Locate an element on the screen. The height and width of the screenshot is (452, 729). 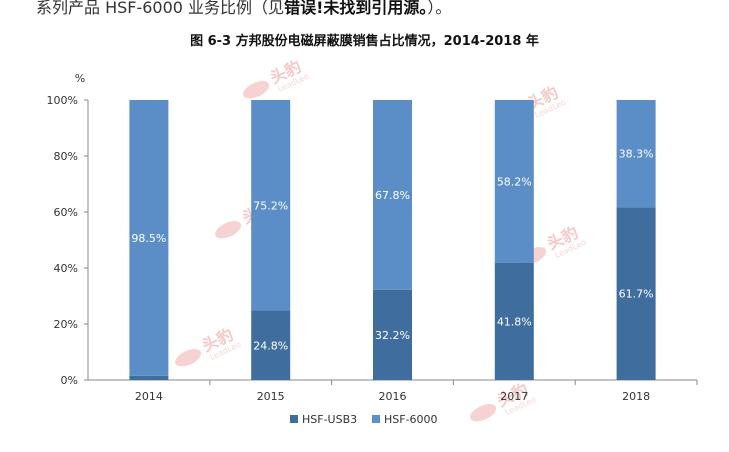
data-label-hsf-usb3-2017: 41.8% is located at coordinates (514, 321).